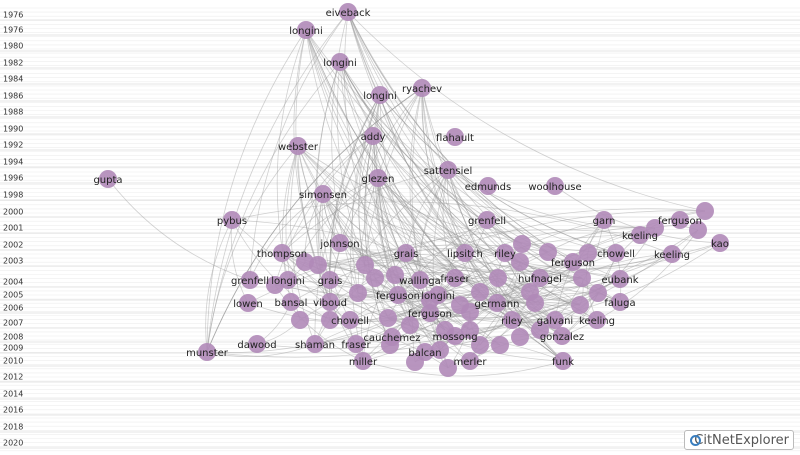  What do you see at coordinates (13, 427) in the screenshot?
I see `year-label: 2018` at bounding box center [13, 427].